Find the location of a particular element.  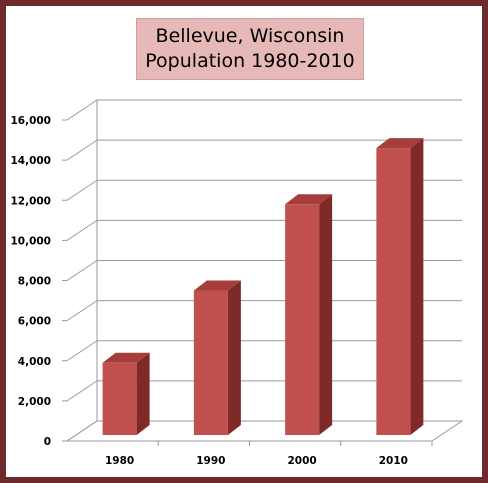

x-tick-label: 1990 is located at coordinates (210, 461).